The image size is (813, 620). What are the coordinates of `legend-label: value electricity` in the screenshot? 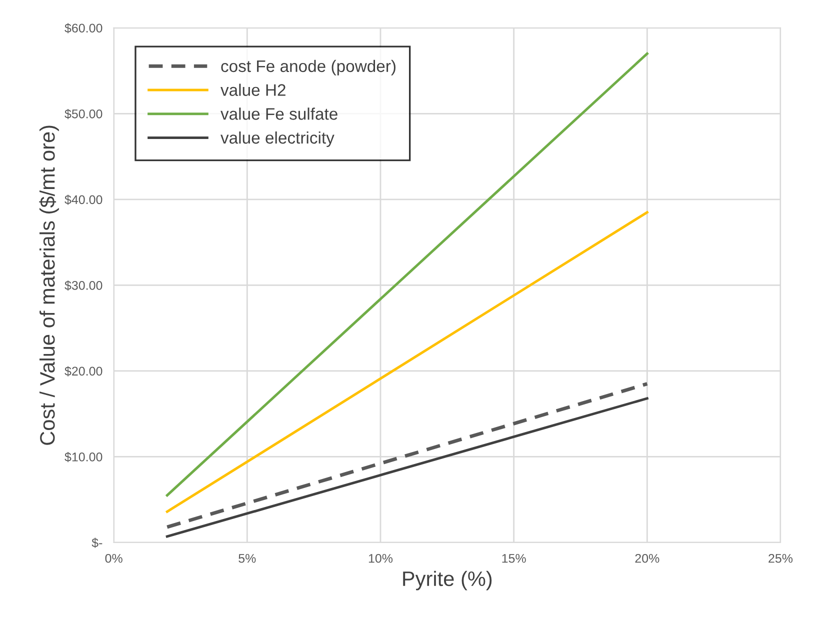 It's located at (277, 139).